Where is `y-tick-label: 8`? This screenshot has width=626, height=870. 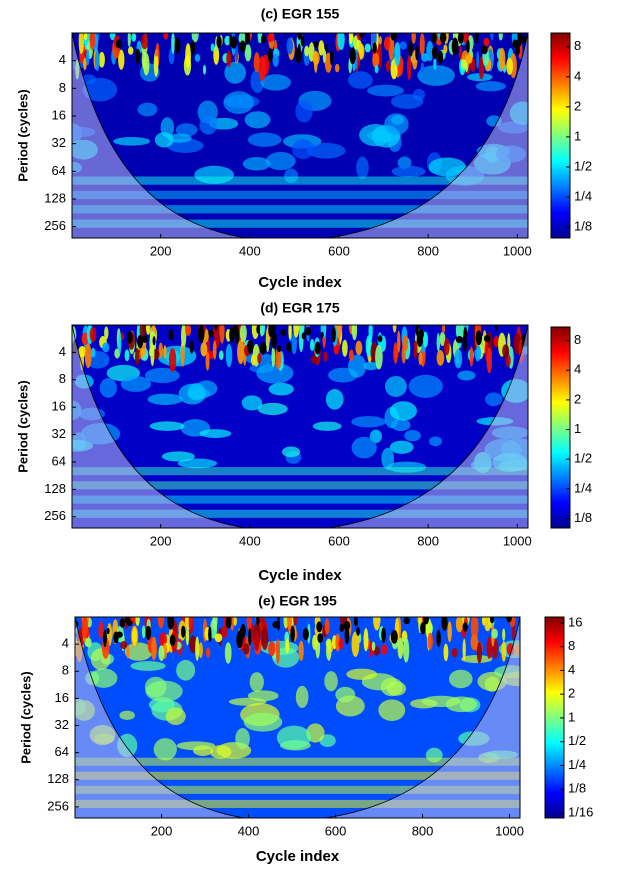
y-tick-label: 8 is located at coordinates (62, 378).